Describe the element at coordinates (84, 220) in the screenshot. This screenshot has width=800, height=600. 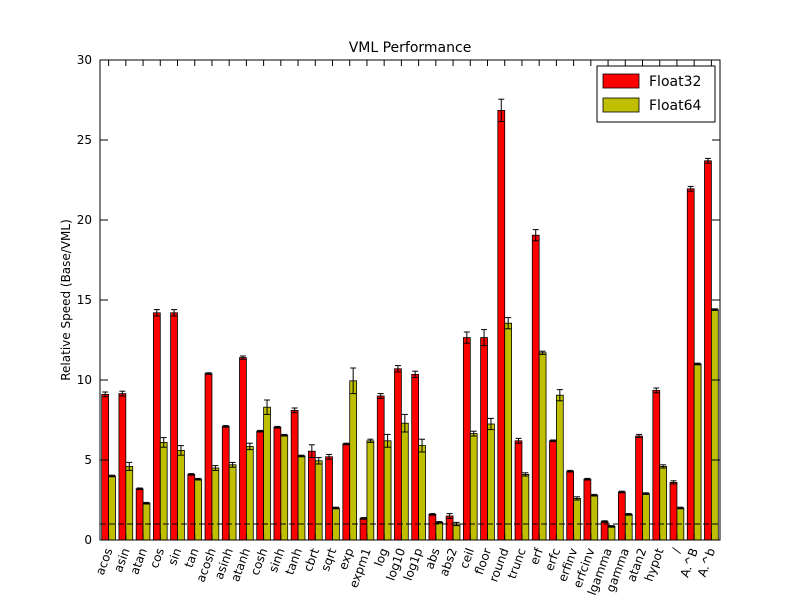
I see `y-tick-label-4: 20` at that location.